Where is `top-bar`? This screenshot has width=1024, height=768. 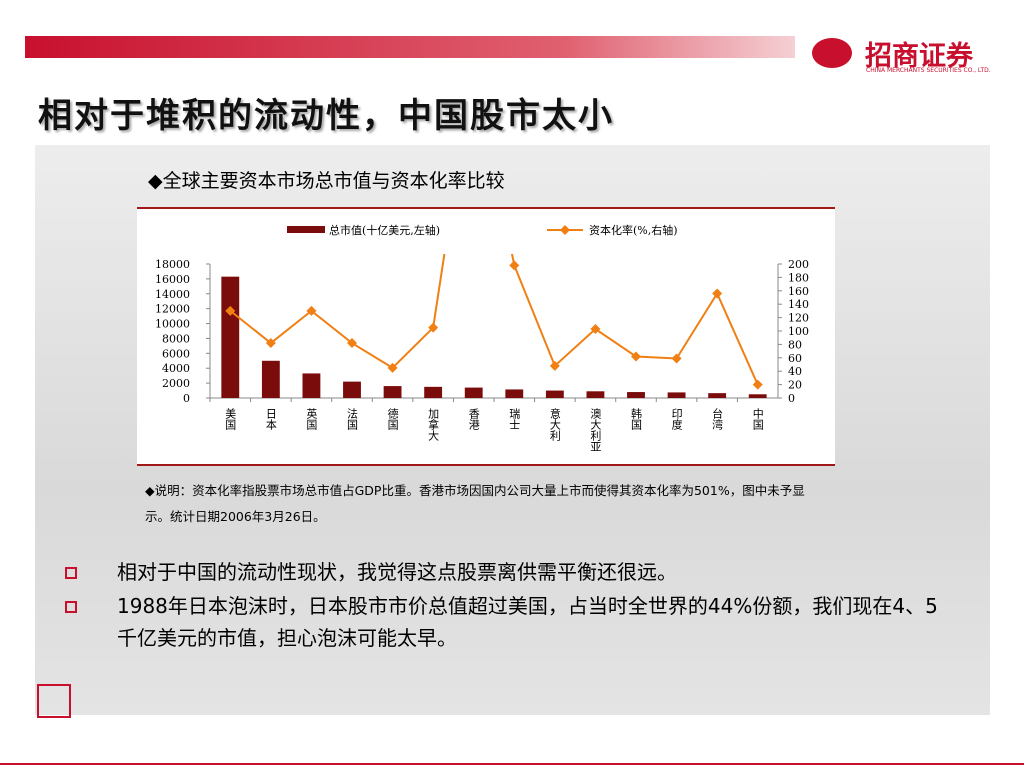
top-bar is located at coordinates (410, 47).